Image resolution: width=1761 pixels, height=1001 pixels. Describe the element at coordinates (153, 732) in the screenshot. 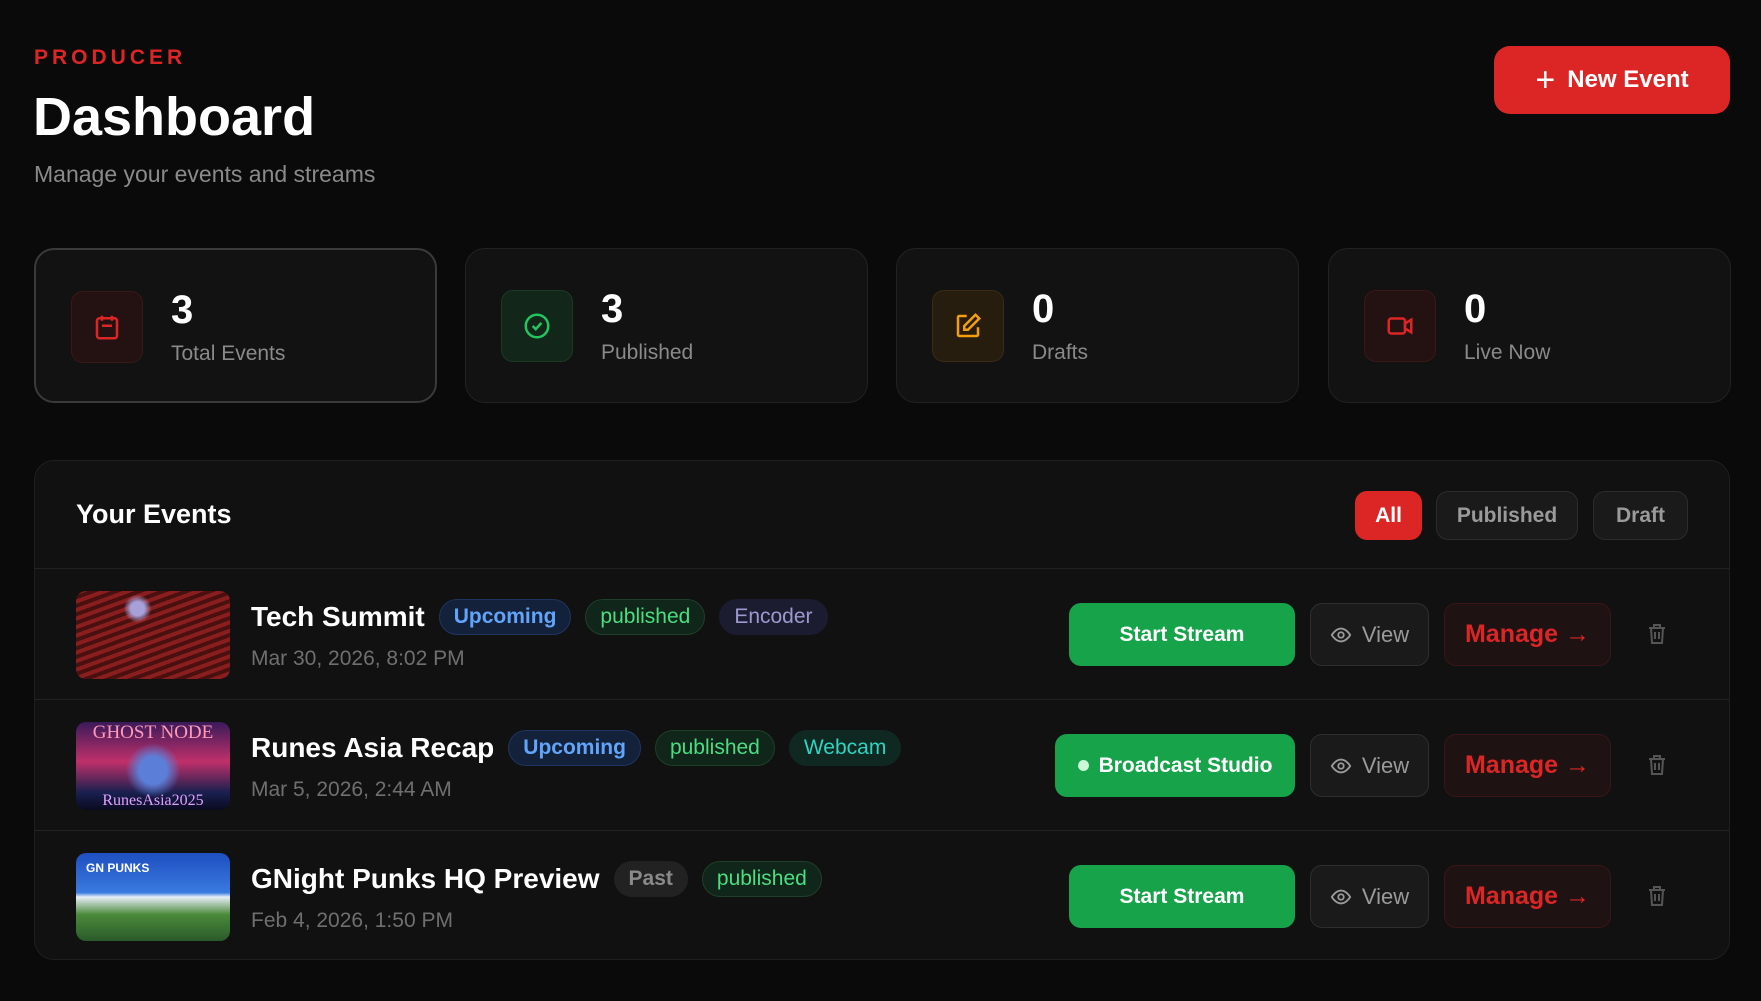

I see `thumbnail-caption: GHOST NODE` at that location.